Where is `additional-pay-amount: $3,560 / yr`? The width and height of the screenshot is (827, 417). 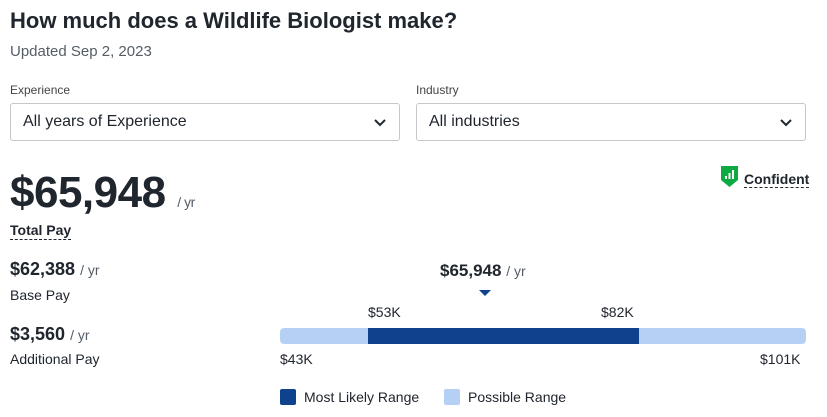
additional-pay-amount: $3,560 / yr is located at coordinates (50, 334).